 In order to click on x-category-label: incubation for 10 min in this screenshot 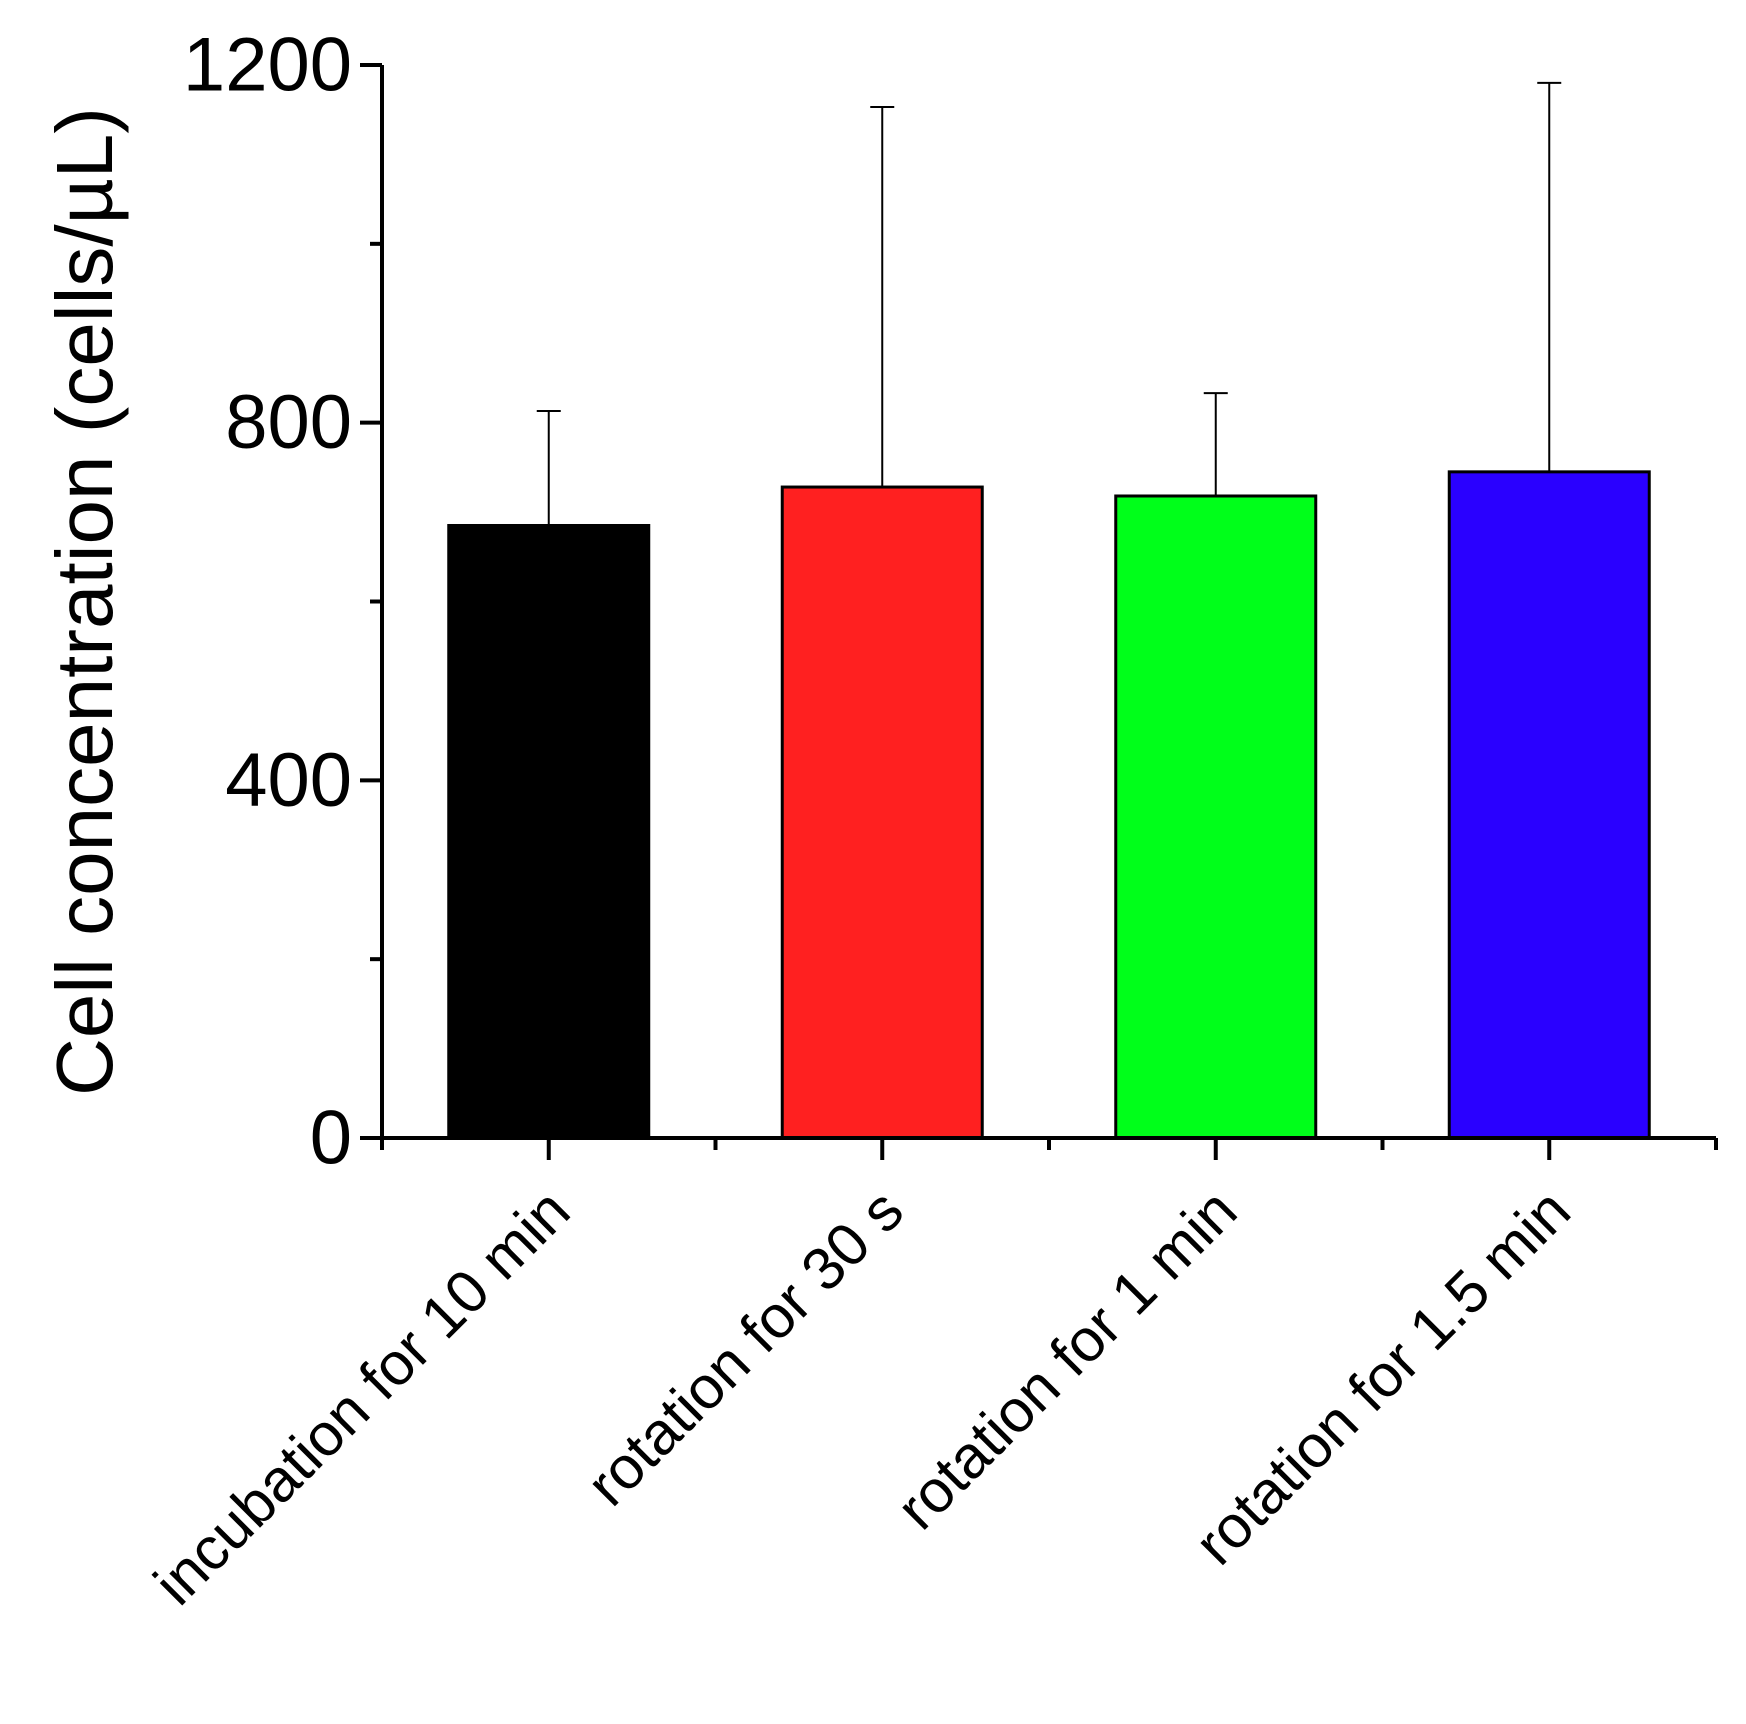, I will do `click(361, 1396)`.